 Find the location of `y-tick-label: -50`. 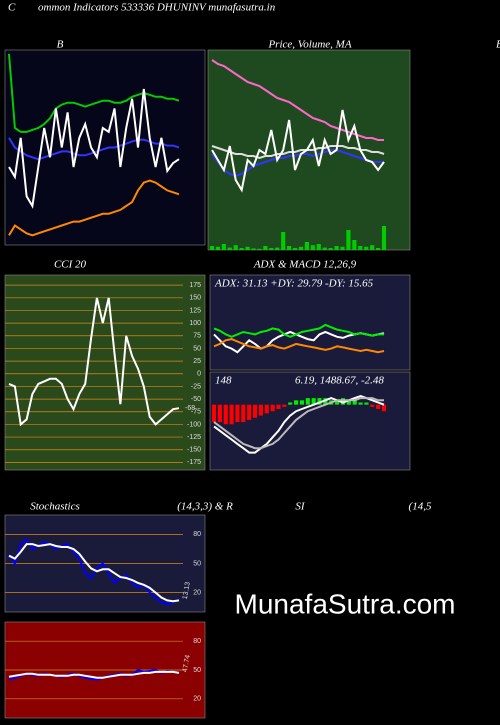

y-tick-label: -50 is located at coordinates (196, 399).